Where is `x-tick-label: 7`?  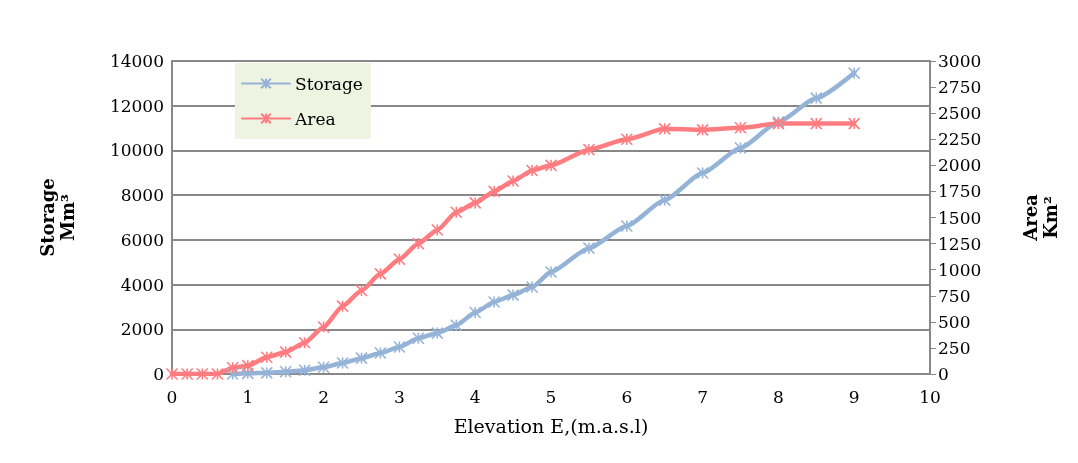
x-tick-label: 7 is located at coordinates (703, 396).